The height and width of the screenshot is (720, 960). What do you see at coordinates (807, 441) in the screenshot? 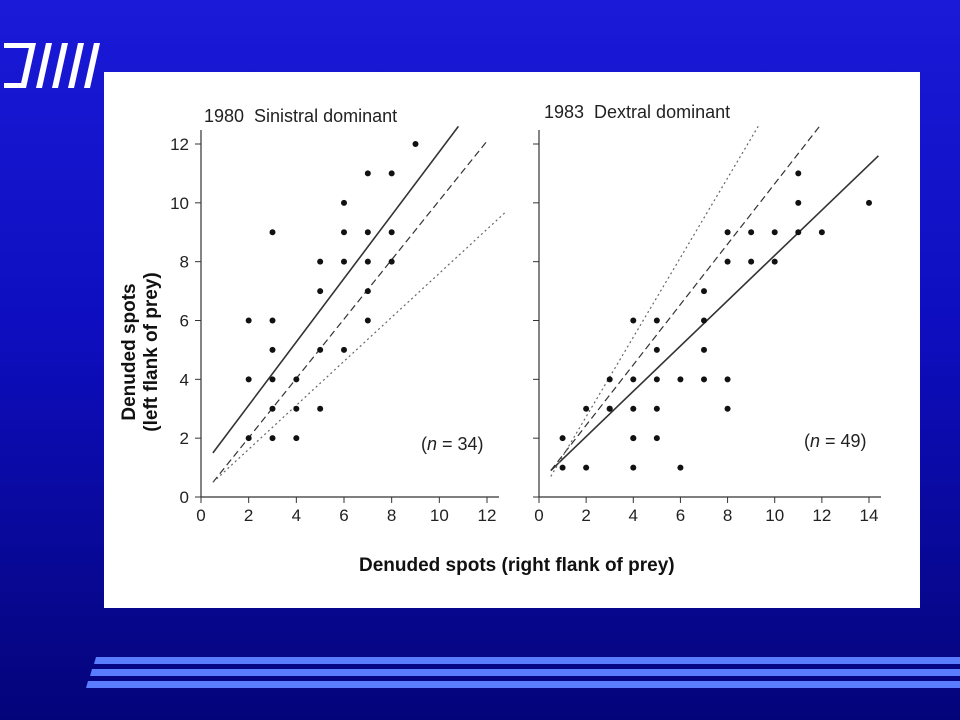
I see `sample-size-open: (` at bounding box center [807, 441].